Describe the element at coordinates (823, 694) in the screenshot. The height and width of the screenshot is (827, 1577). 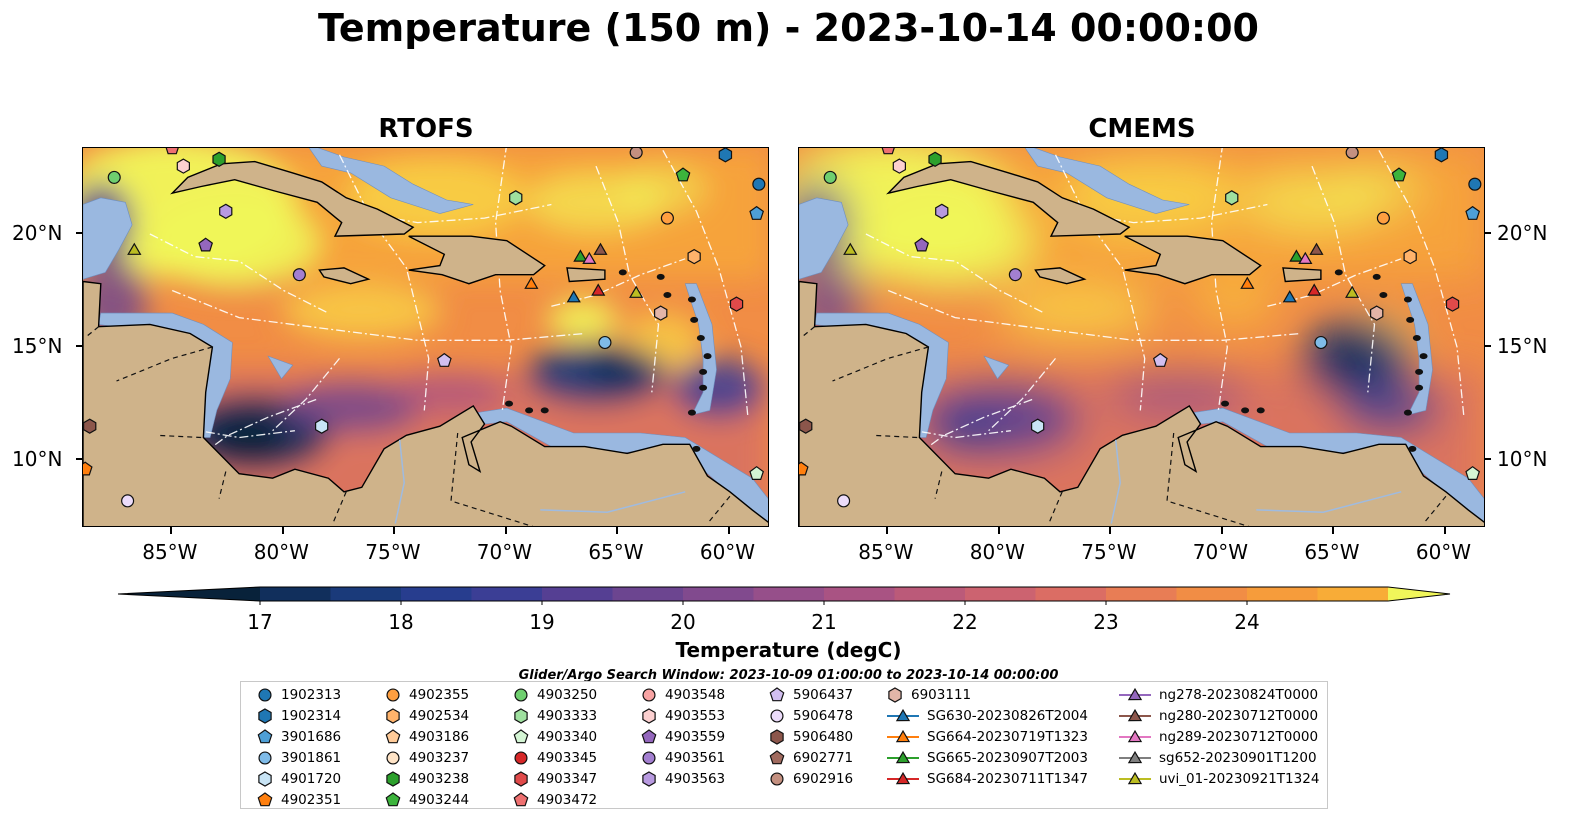
I see `legend-label: 5906437` at that location.